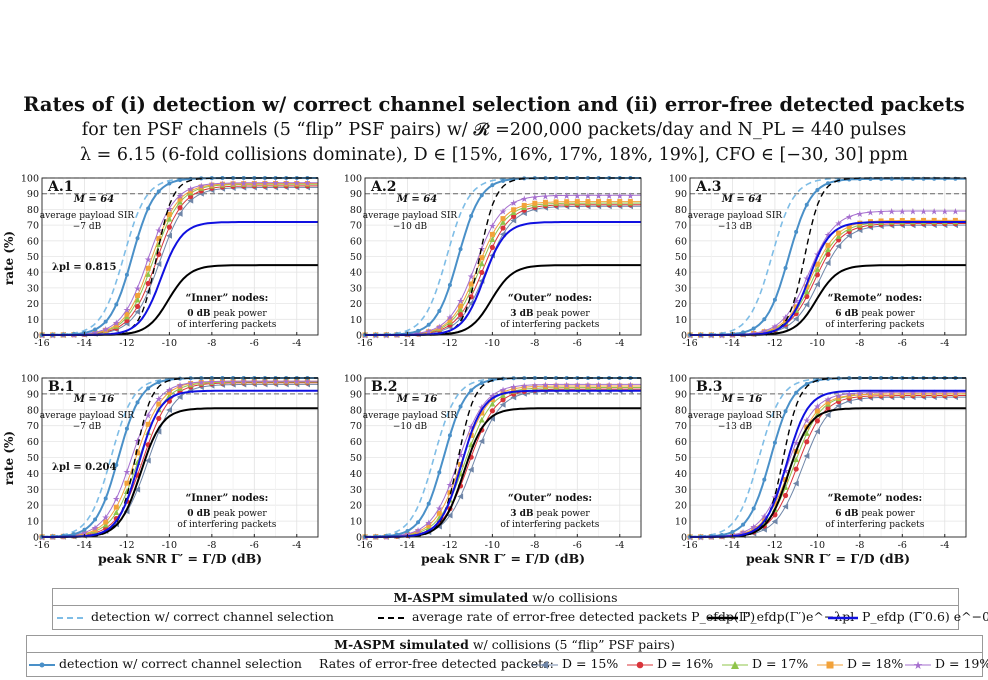  I want to click on panel-label: B.1, so click(61, 387).